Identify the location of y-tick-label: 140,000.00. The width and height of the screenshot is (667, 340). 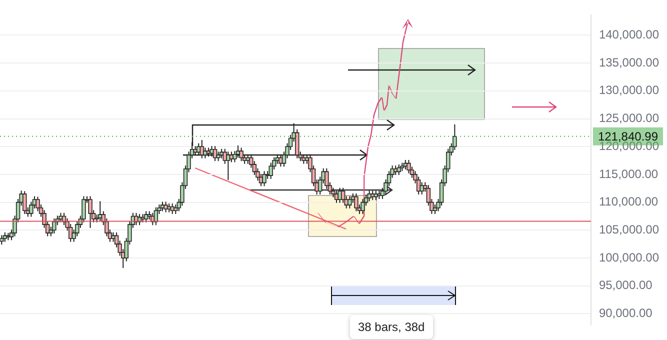
(629, 35).